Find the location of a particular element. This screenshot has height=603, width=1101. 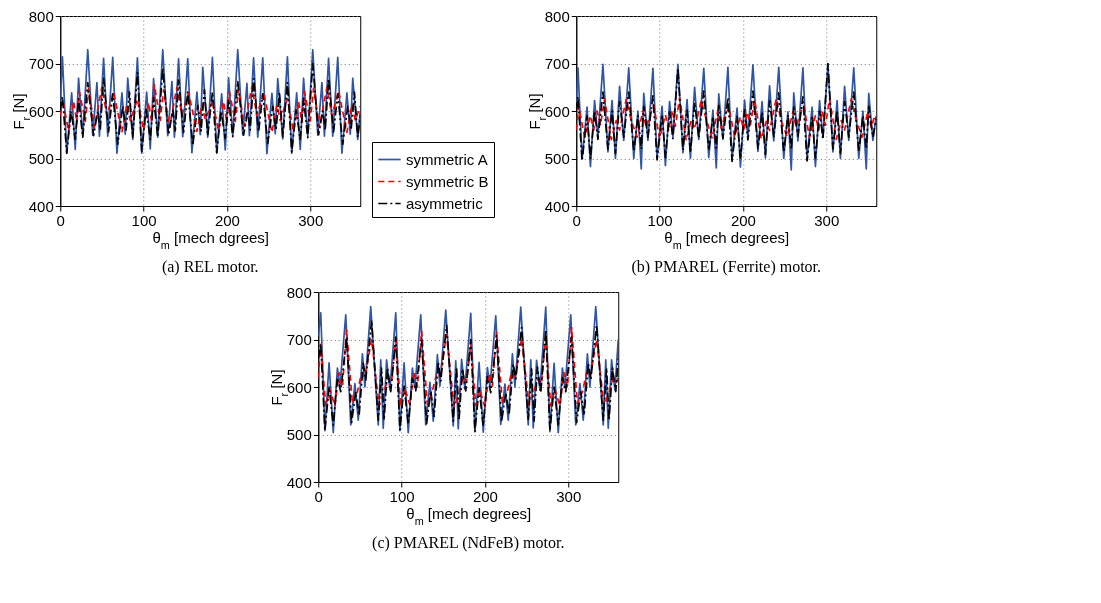

x-axis-title: θ$_{m}$ [mech dgrees] is located at coordinates (211, 239).